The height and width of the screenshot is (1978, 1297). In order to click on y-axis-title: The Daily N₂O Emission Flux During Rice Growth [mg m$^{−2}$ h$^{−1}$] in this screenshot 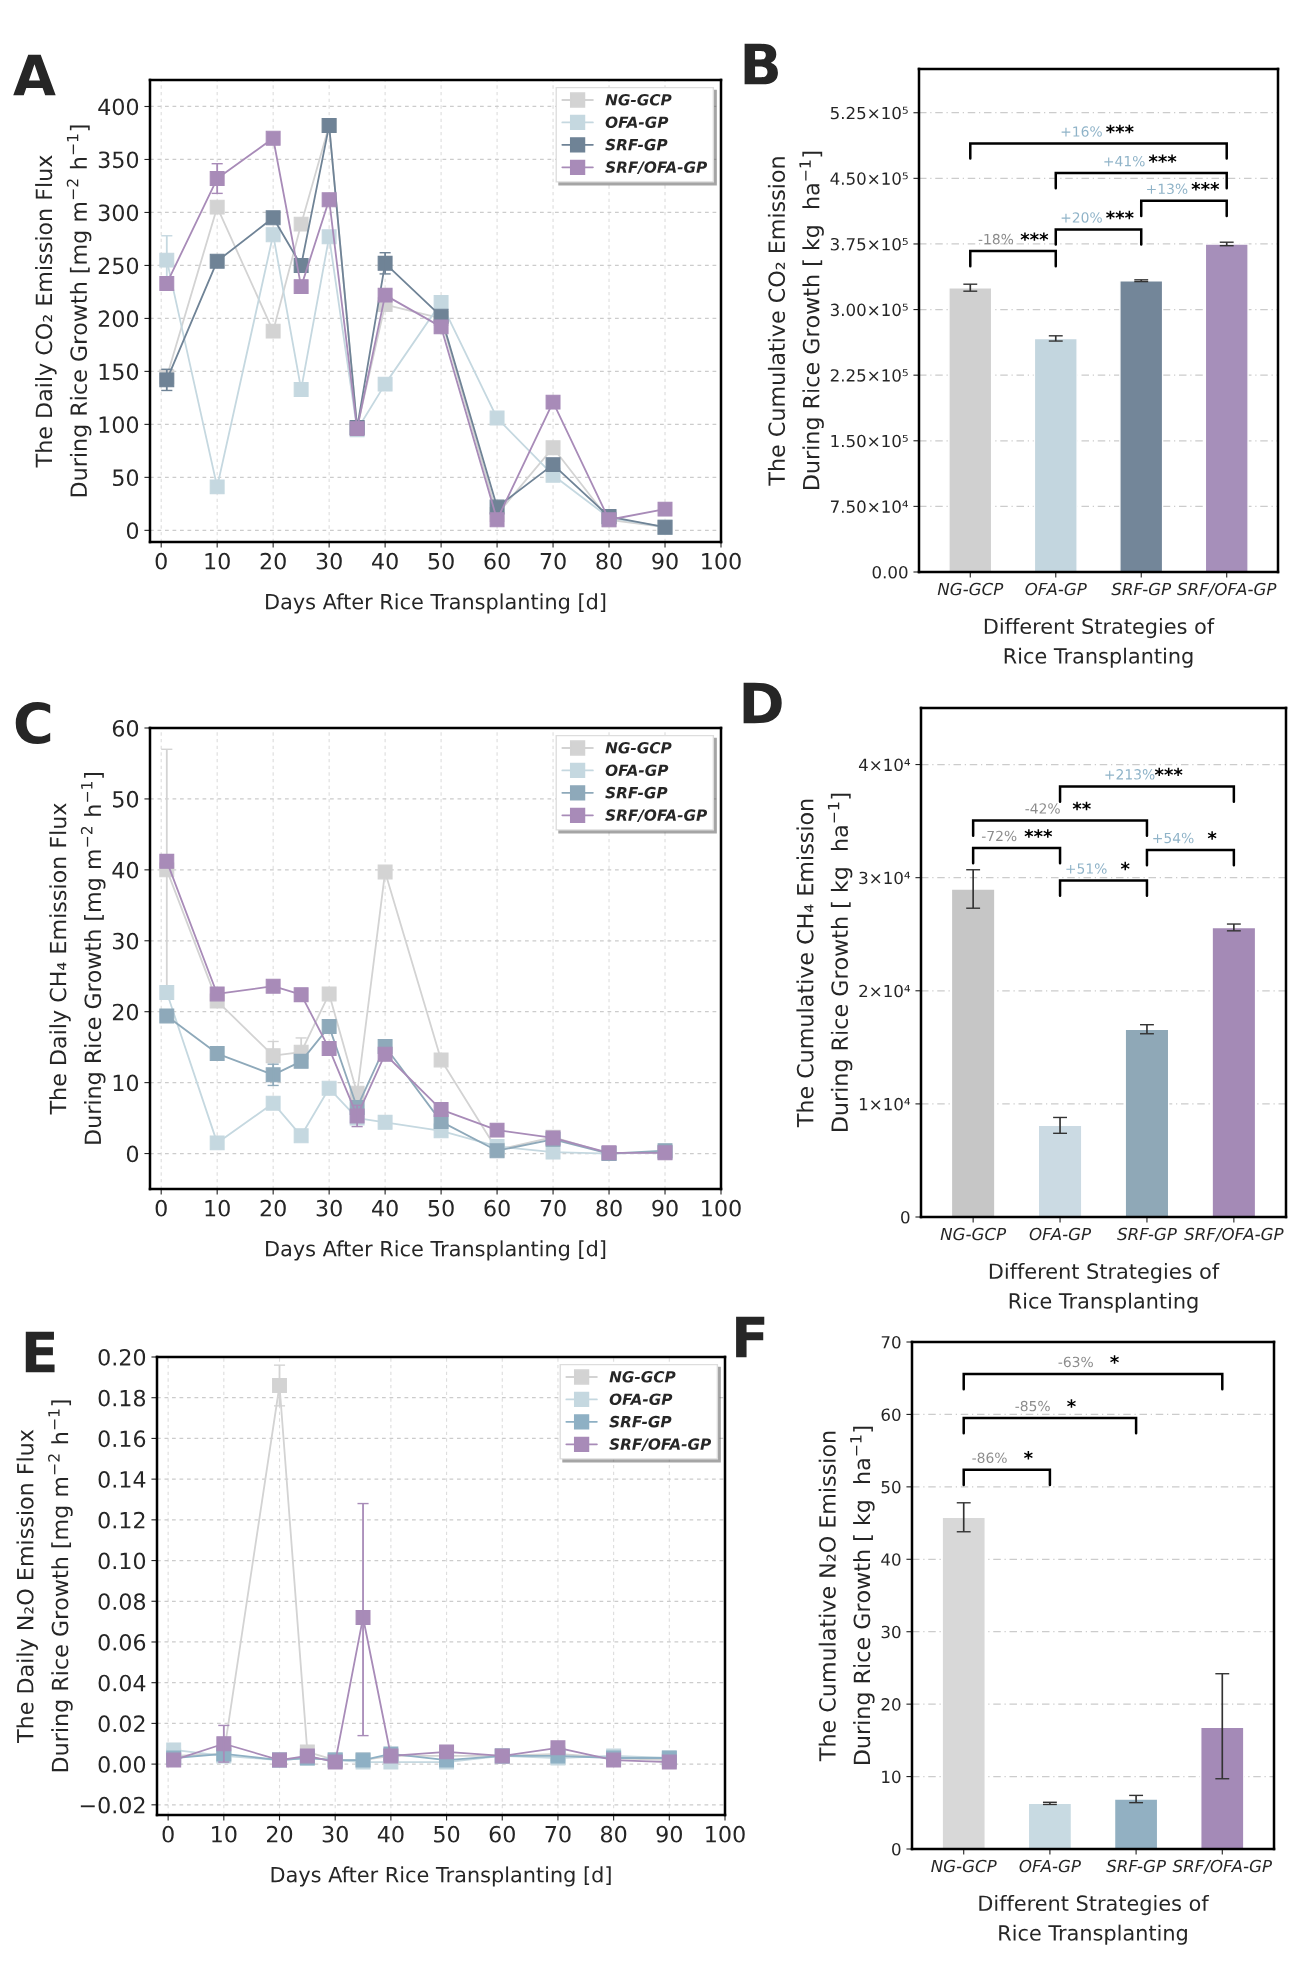, I will do `click(44, 1586)`.